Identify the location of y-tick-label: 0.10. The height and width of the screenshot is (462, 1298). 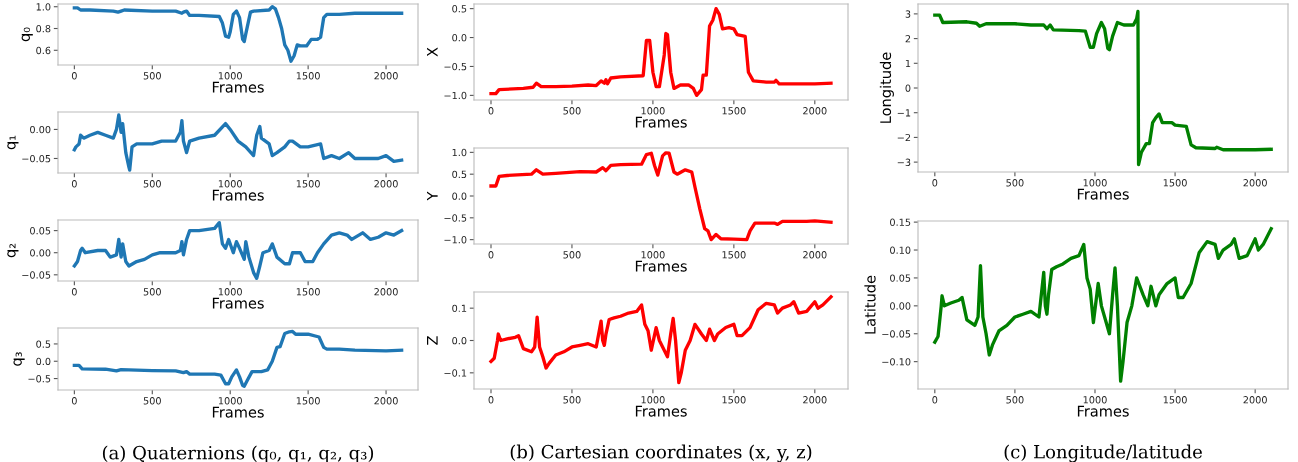
(900, 250).